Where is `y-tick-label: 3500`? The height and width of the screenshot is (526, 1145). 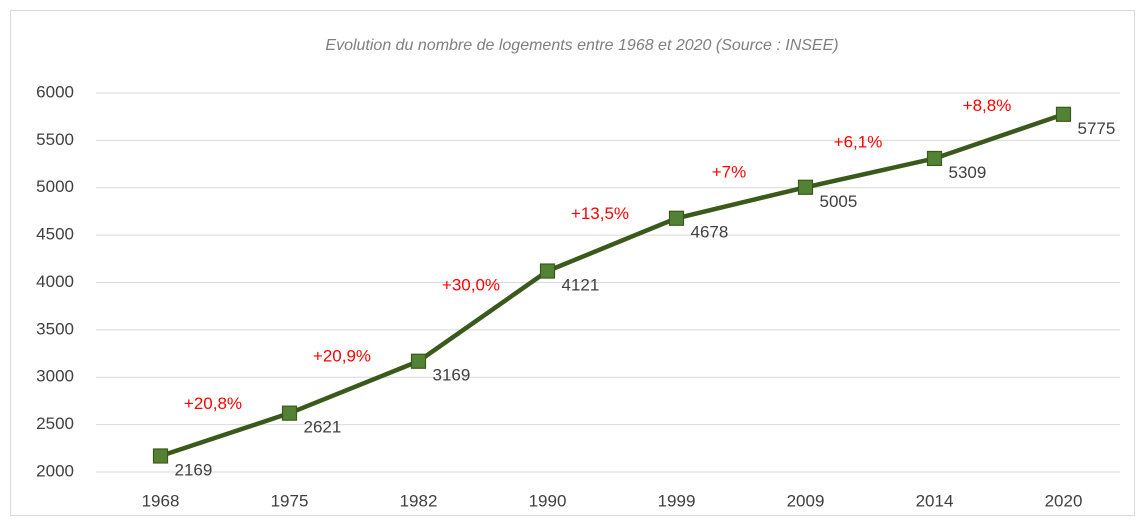 y-tick-label: 3500 is located at coordinates (55, 328).